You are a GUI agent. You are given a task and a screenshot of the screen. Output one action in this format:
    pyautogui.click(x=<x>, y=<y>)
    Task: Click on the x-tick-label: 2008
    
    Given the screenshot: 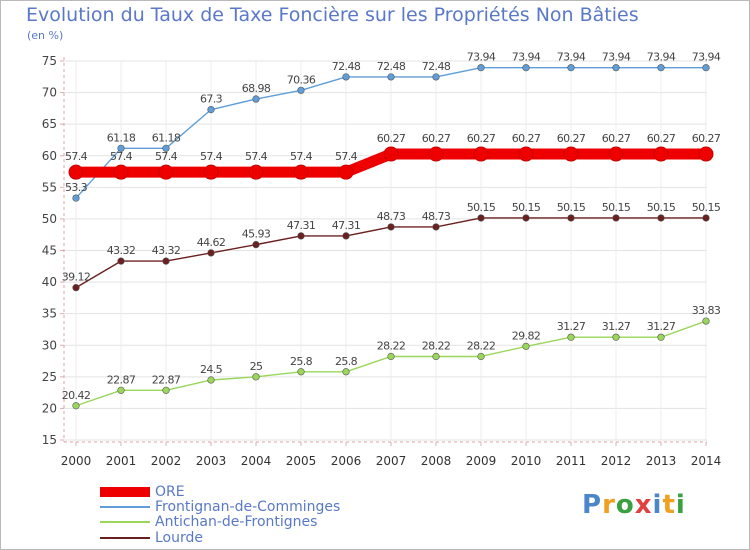 What is the action you would take?
    pyautogui.click(x=436, y=461)
    